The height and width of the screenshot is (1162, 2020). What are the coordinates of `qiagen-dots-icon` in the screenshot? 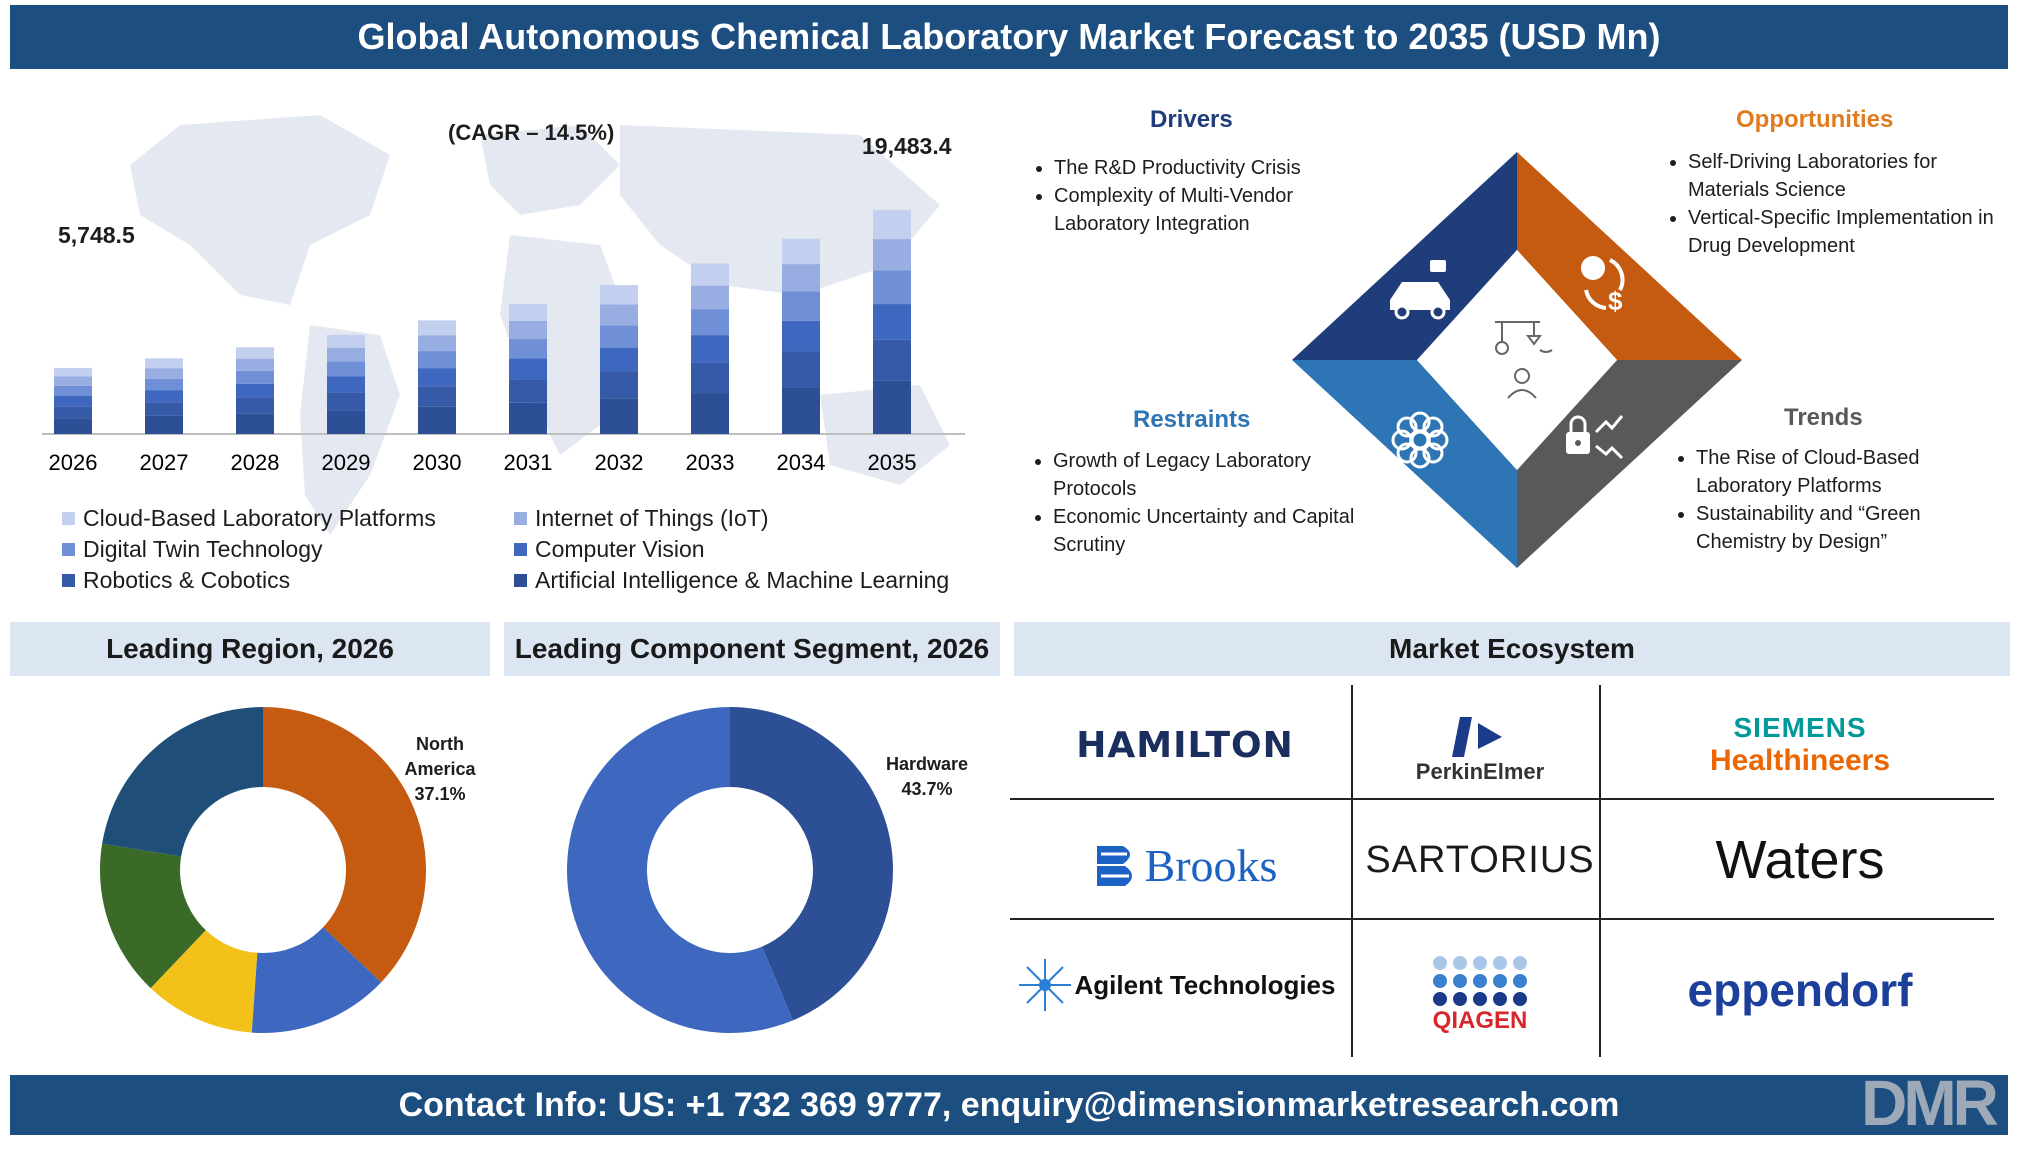 It's located at (1480, 981).